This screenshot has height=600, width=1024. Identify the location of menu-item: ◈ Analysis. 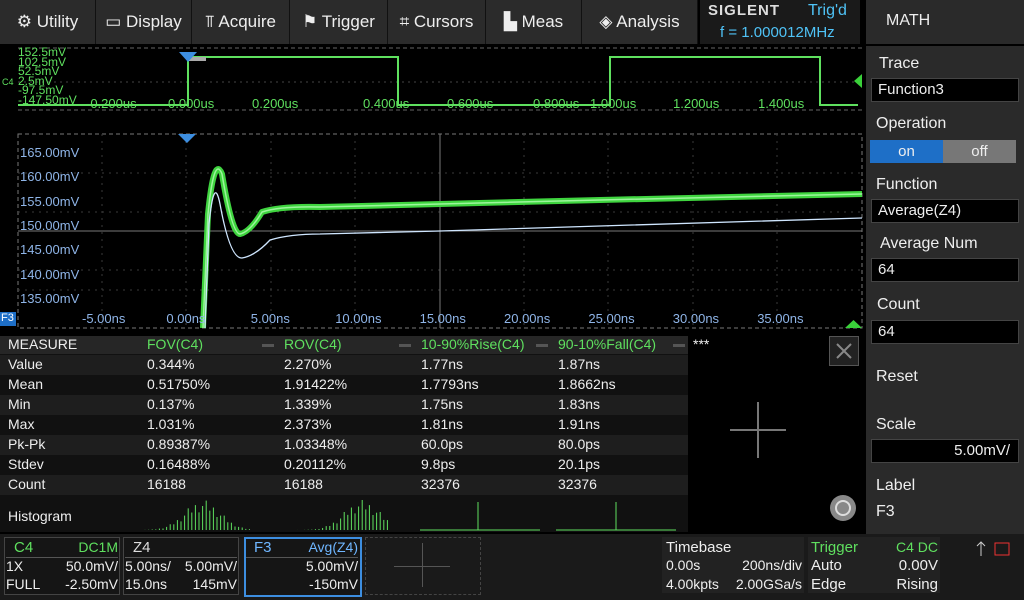
(640, 22).